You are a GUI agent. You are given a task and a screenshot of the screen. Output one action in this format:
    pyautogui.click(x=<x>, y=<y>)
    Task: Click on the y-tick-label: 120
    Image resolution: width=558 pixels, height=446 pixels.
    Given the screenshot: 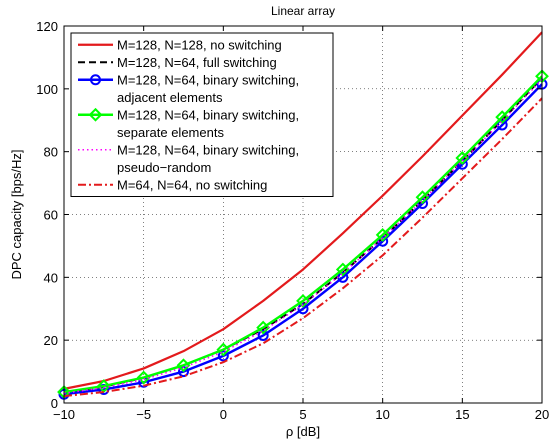 What is the action you would take?
    pyautogui.click(x=47, y=26)
    